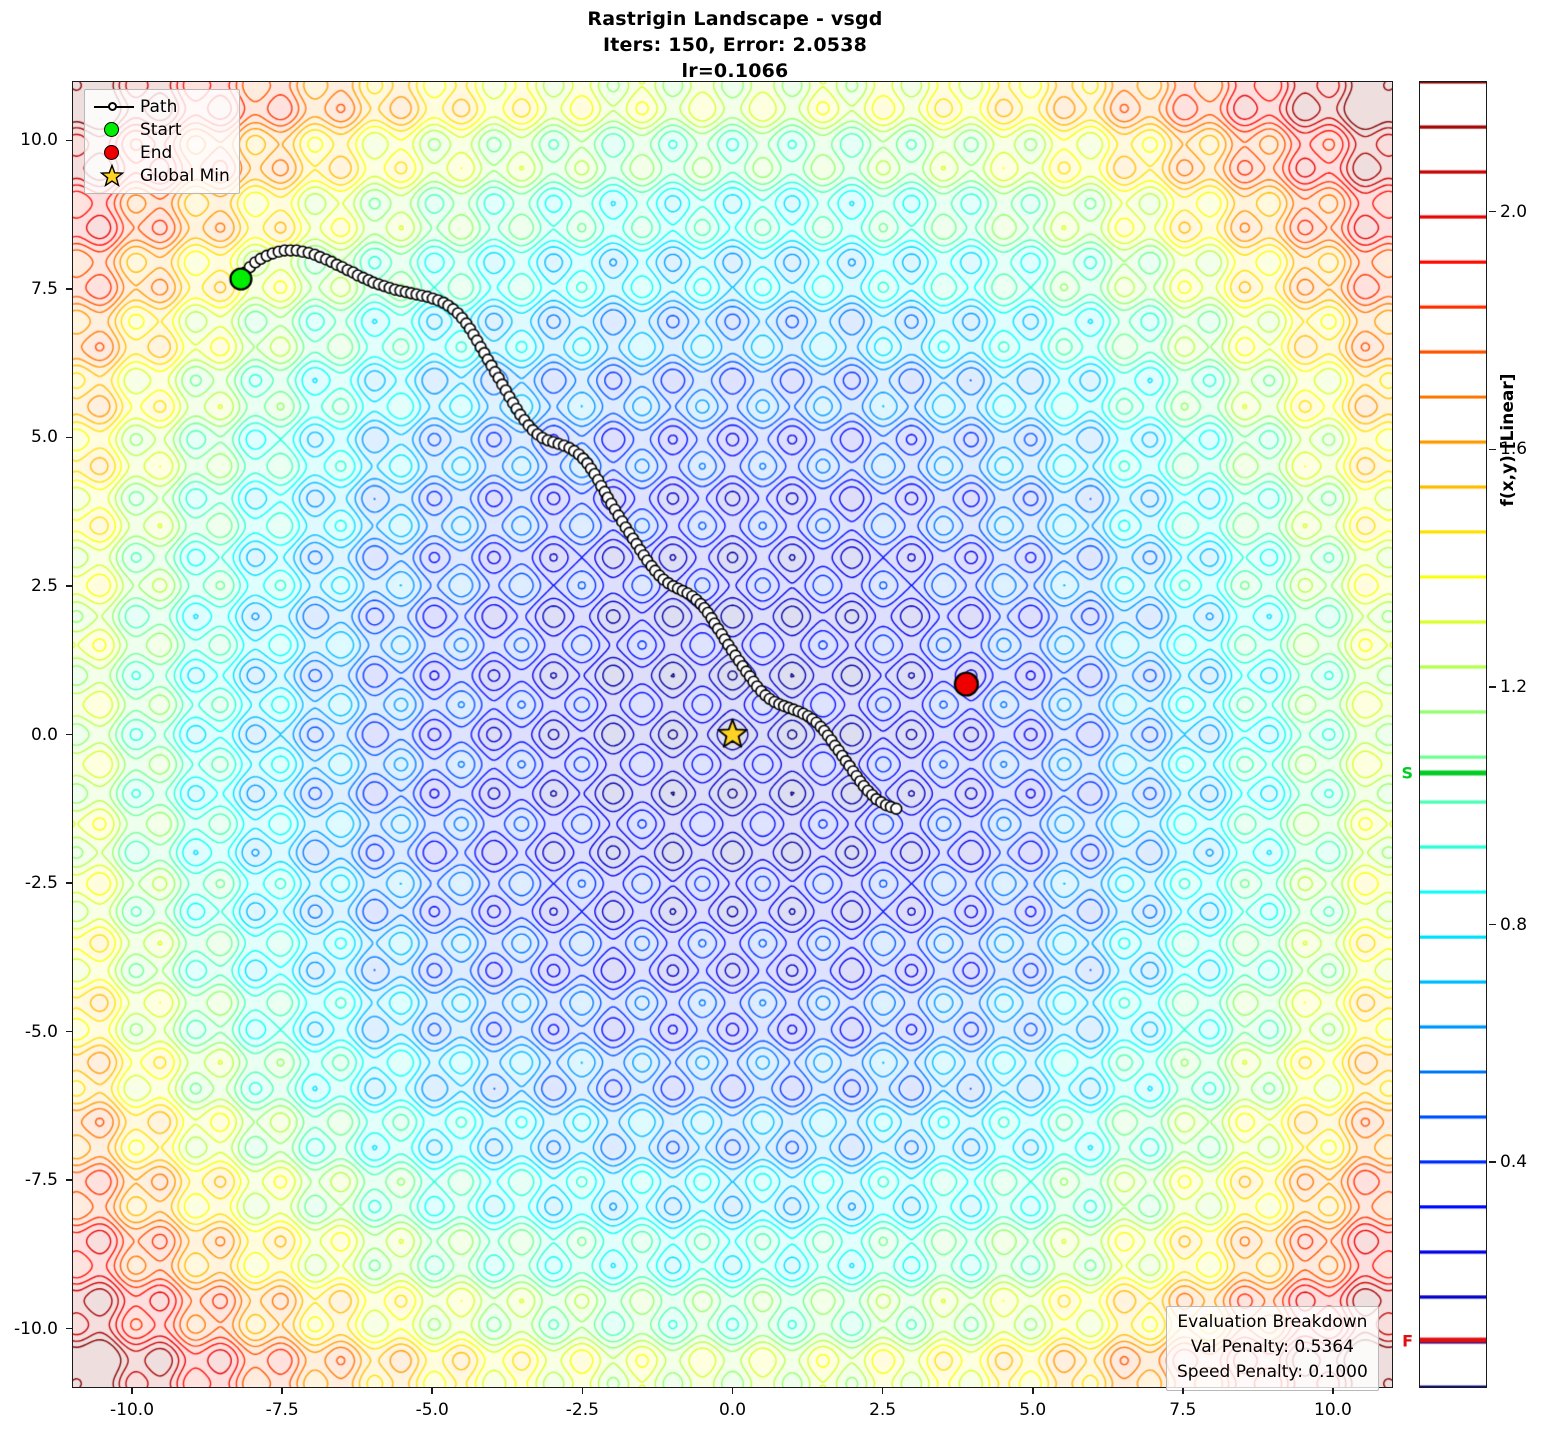  I want to click on plot-legend: Path Start End Global Min, so click(162, 141).